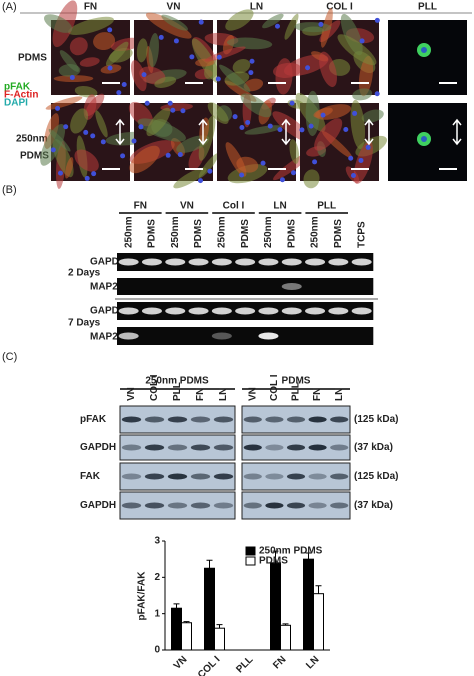  Describe the element at coordinates (234, 206) in the screenshot. I see `group-header: Col I` at that location.